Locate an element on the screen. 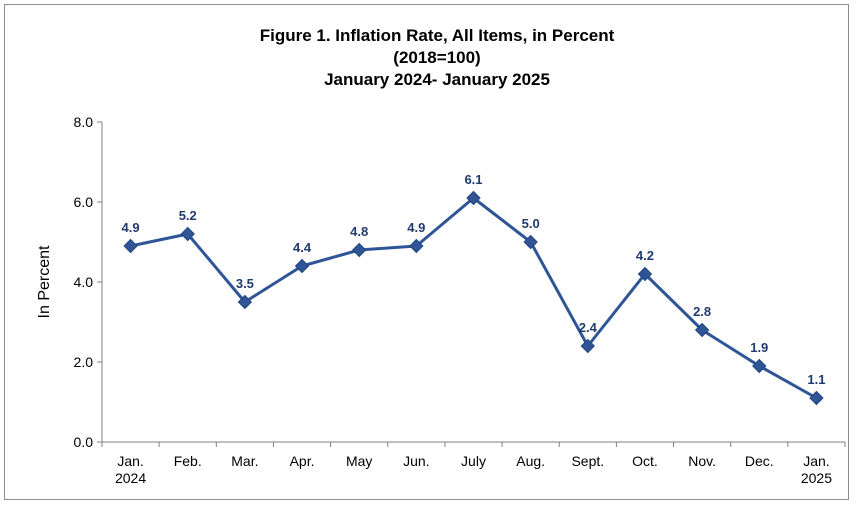 The width and height of the screenshot is (857, 506). y-tick-label: 2.0 is located at coordinates (84, 362).